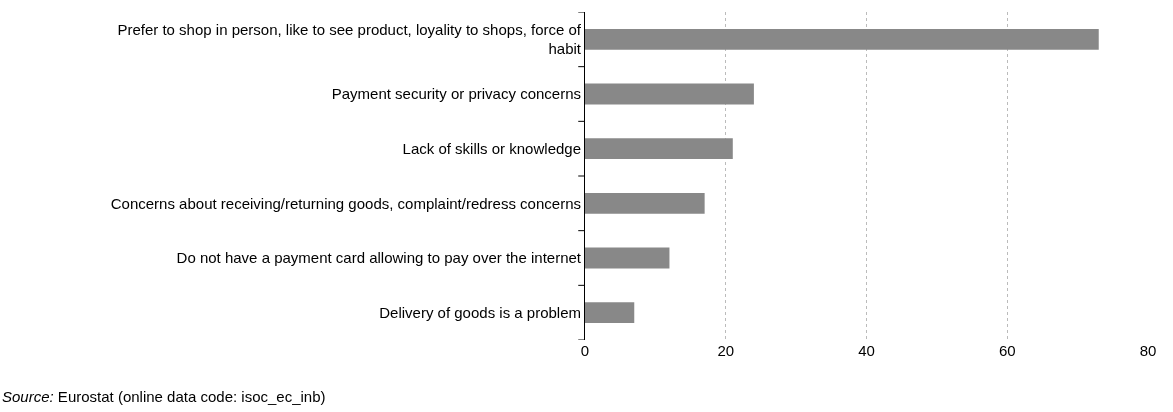  What do you see at coordinates (491, 148) in the screenshot?
I see `y-tick-label: Lack of skills or knowledge` at bounding box center [491, 148].